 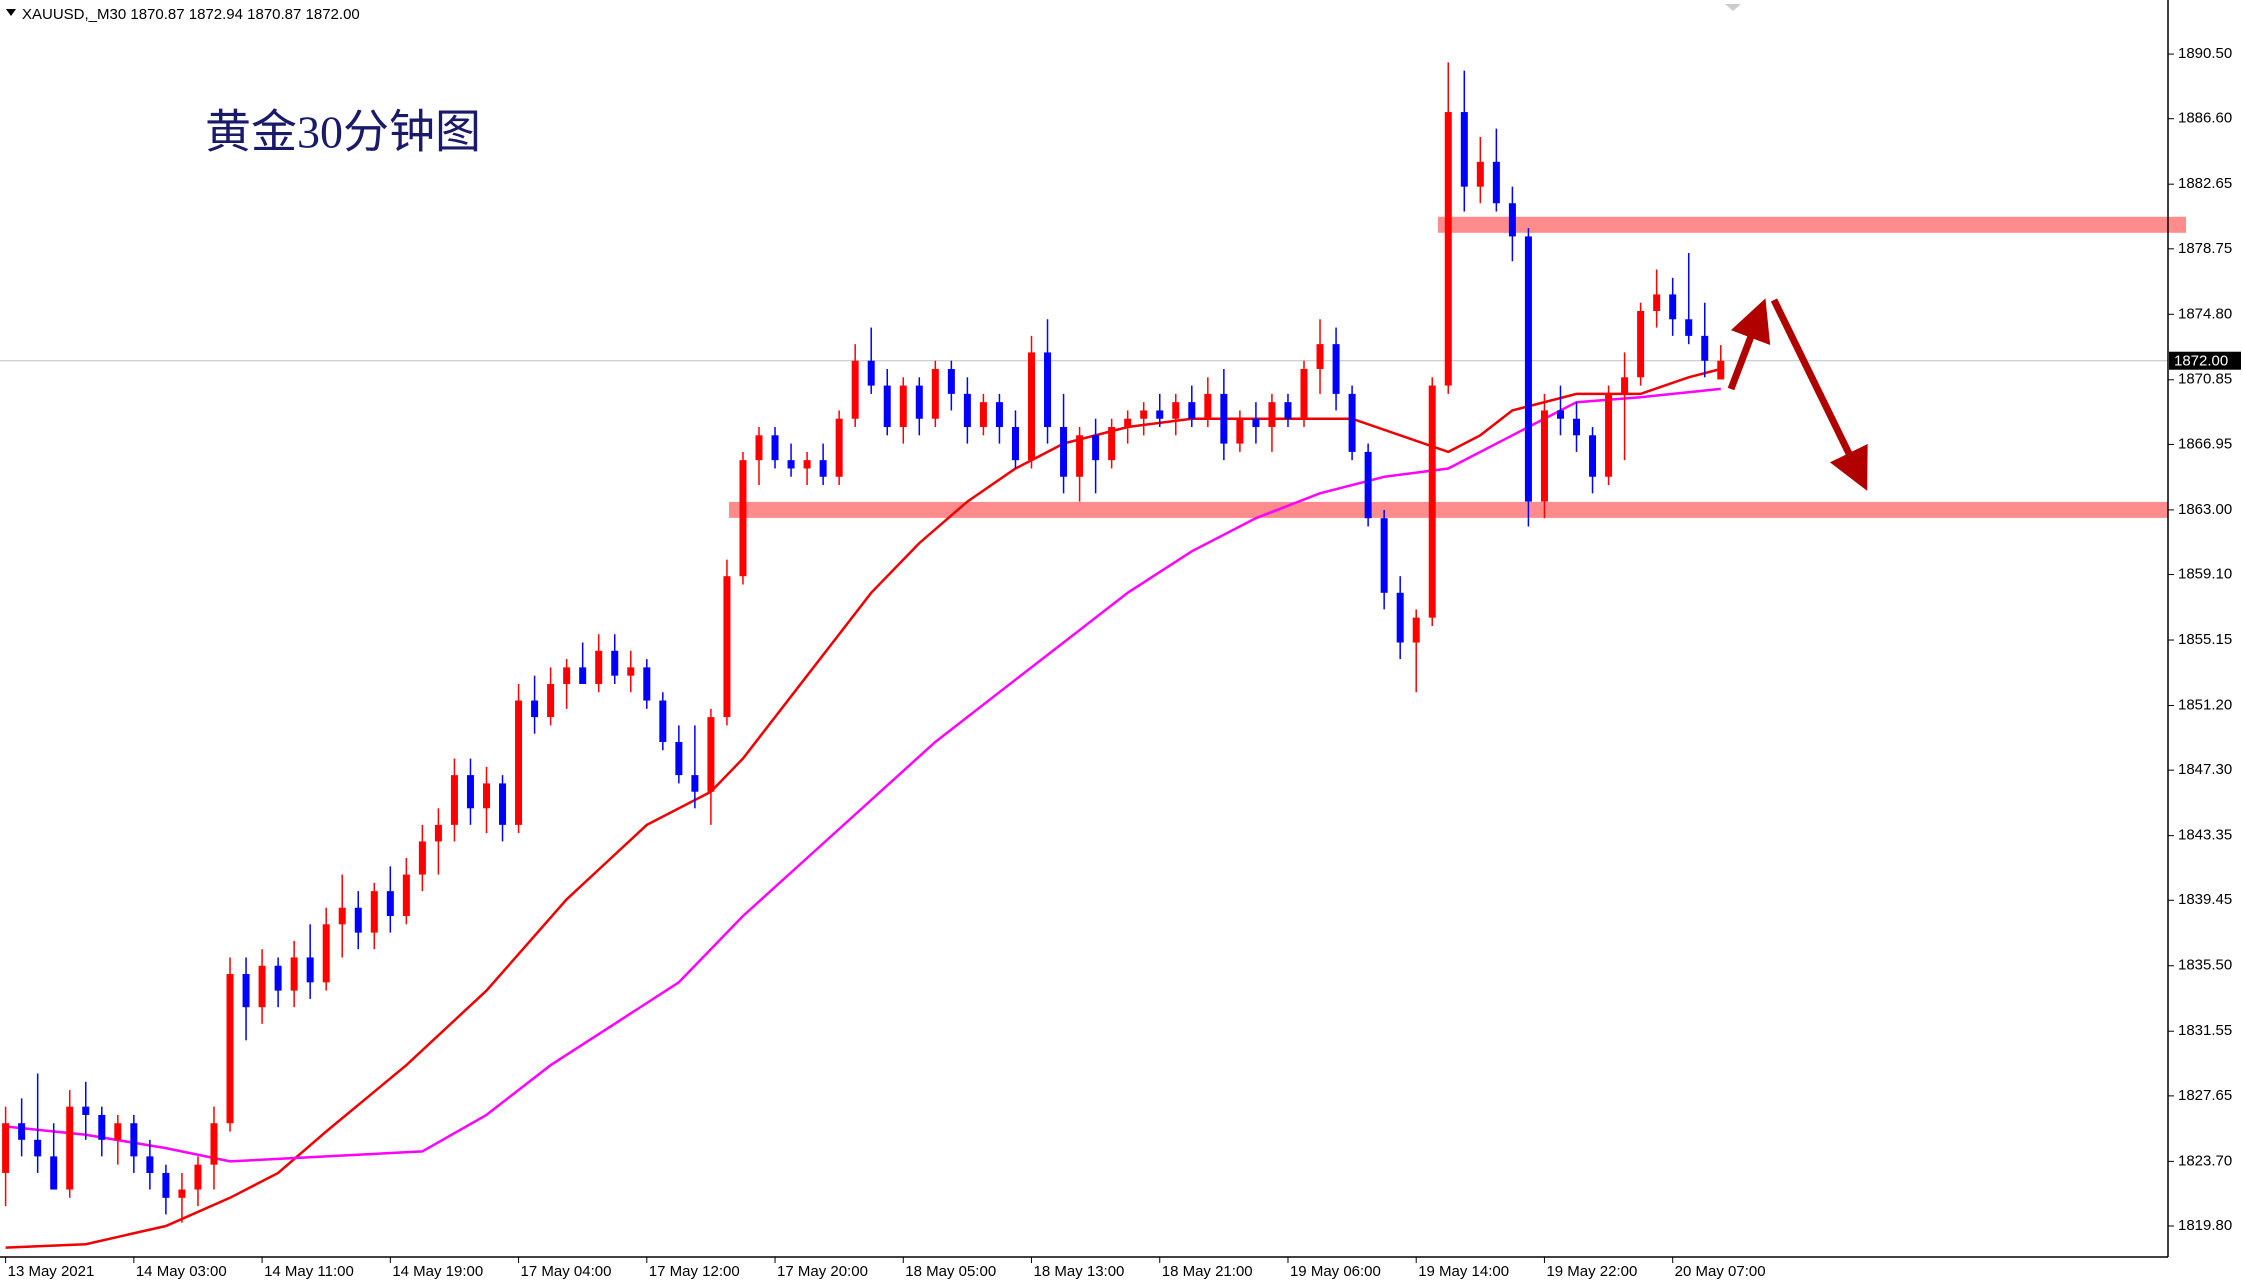 I want to click on y-tick-label: 1827.65, so click(x=2205, y=1095).